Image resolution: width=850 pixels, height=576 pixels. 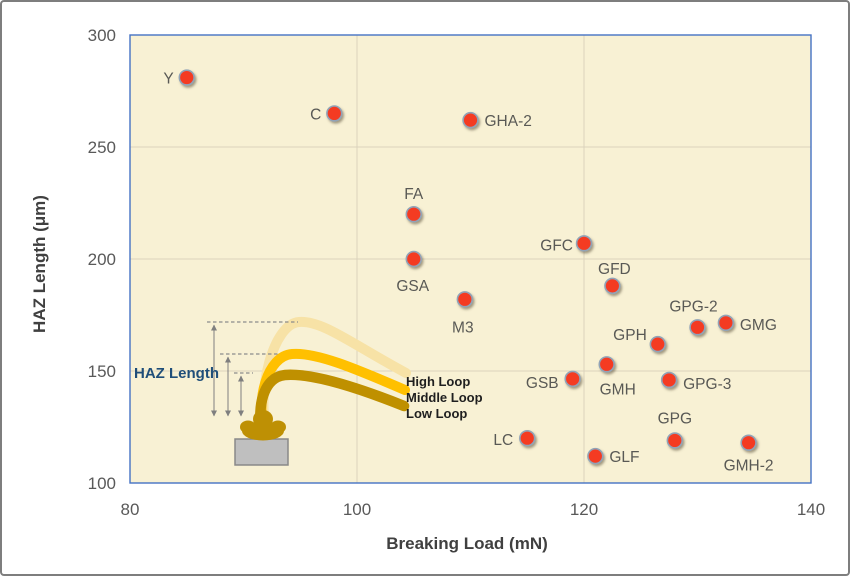 What do you see at coordinates (463, 327) in the screenshot?
I see `data-point-label: M3` at bounding box center [463, 327].